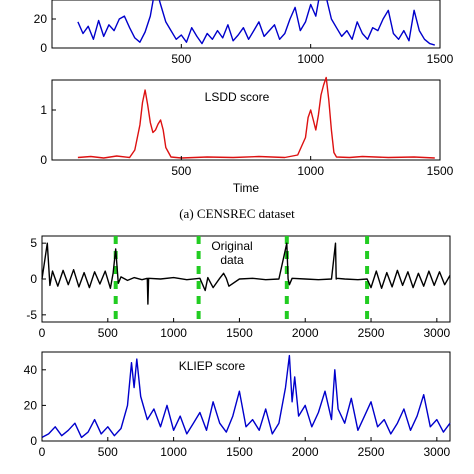  Describe the element at coordinates (237, 97) in the screenshot. I see `panel-annotation: LSDD score` at that location.